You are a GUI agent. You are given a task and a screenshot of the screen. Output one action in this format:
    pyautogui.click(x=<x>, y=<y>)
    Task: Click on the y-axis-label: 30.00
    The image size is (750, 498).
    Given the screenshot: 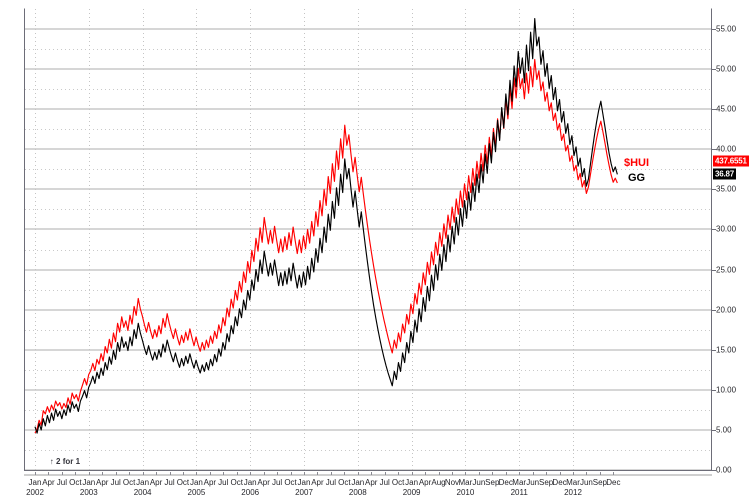 What is the action you would take?
    pyautogui.click(x=726, y=229)
    